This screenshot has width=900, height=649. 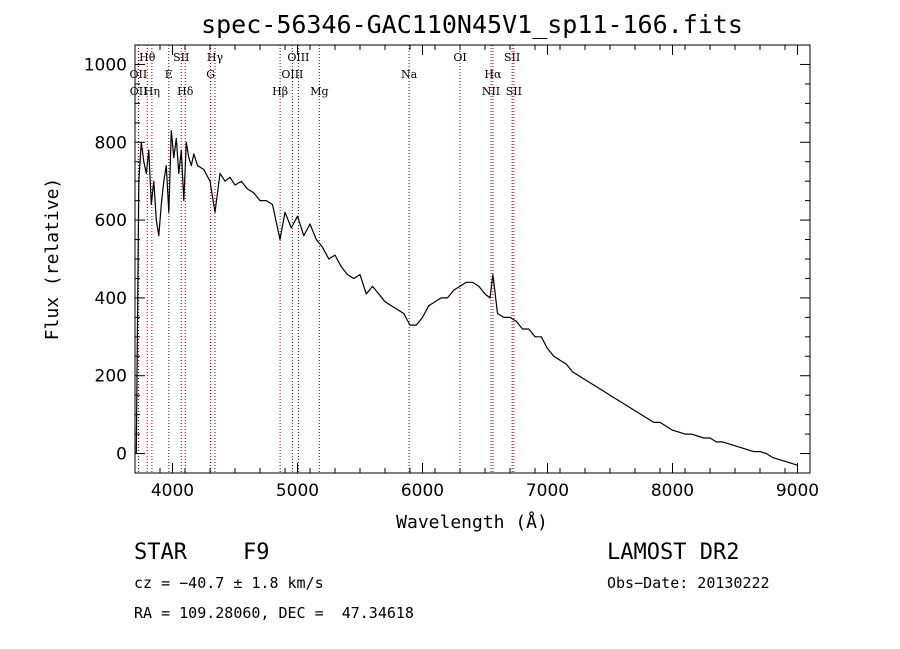 I want to click on line-label: OI, so click(x=459, y=57).